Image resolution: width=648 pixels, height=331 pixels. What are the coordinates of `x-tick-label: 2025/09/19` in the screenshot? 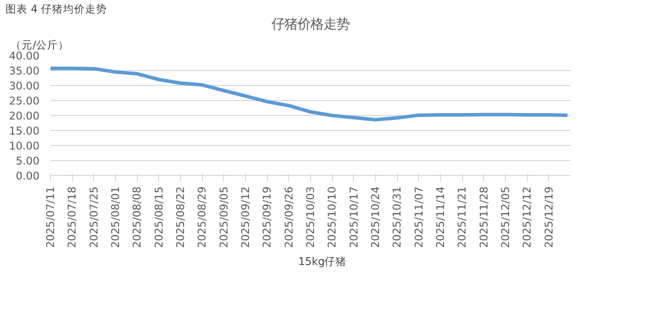 It's located at (267, 217).